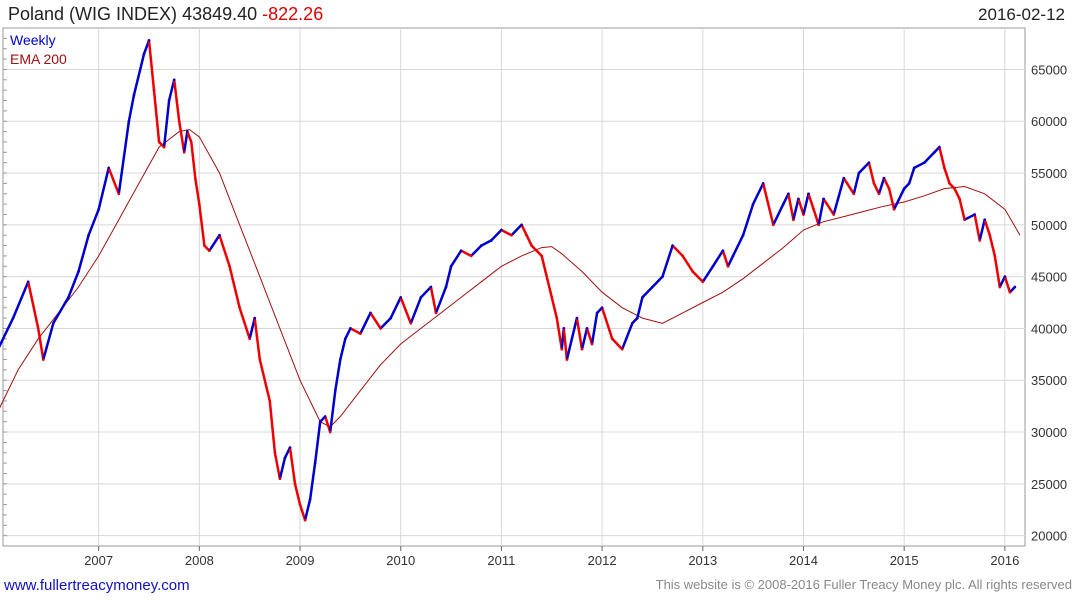 The width and height of the screenshot is (1075, 600). I want to click on y-tick-label: 35000, so click(1049, 380).